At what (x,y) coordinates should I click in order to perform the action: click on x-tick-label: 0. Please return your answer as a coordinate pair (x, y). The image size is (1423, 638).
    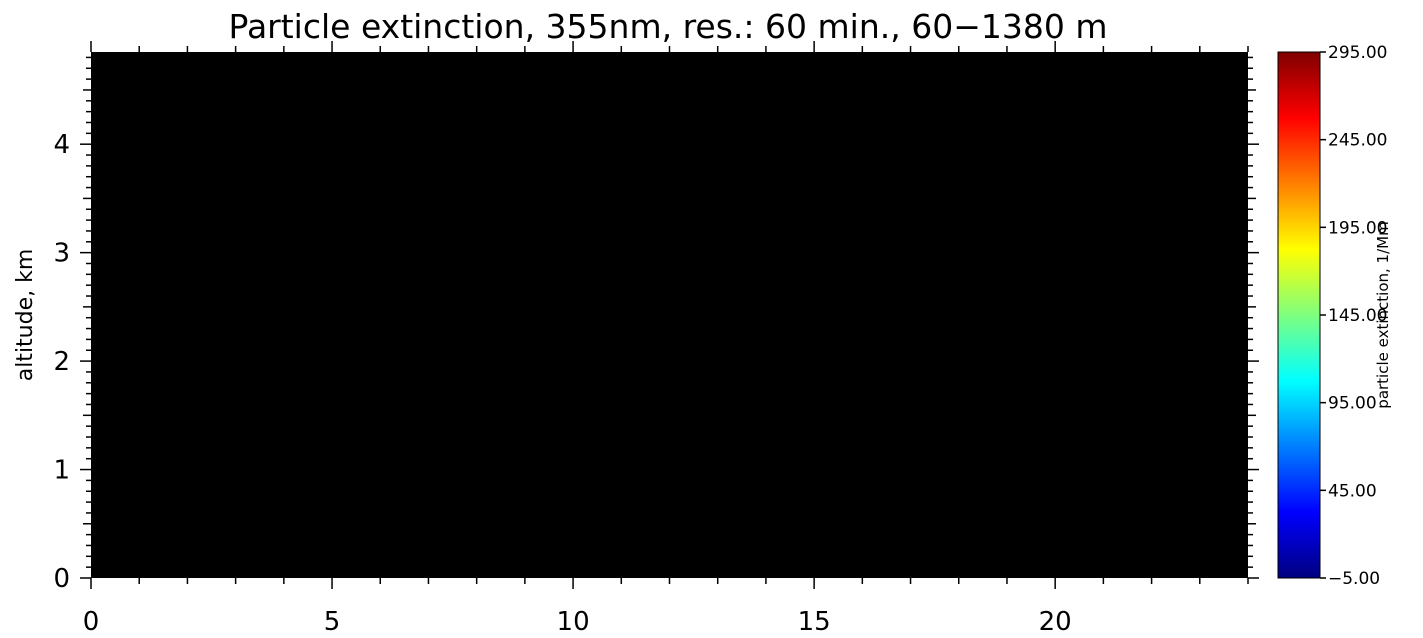
    Looking at the image, I should click on (91, 622).